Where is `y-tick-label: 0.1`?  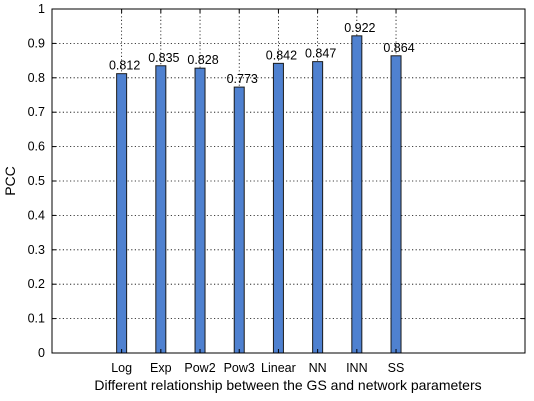
y-tick-label: 0.1 is located at coordinates (36, 319).